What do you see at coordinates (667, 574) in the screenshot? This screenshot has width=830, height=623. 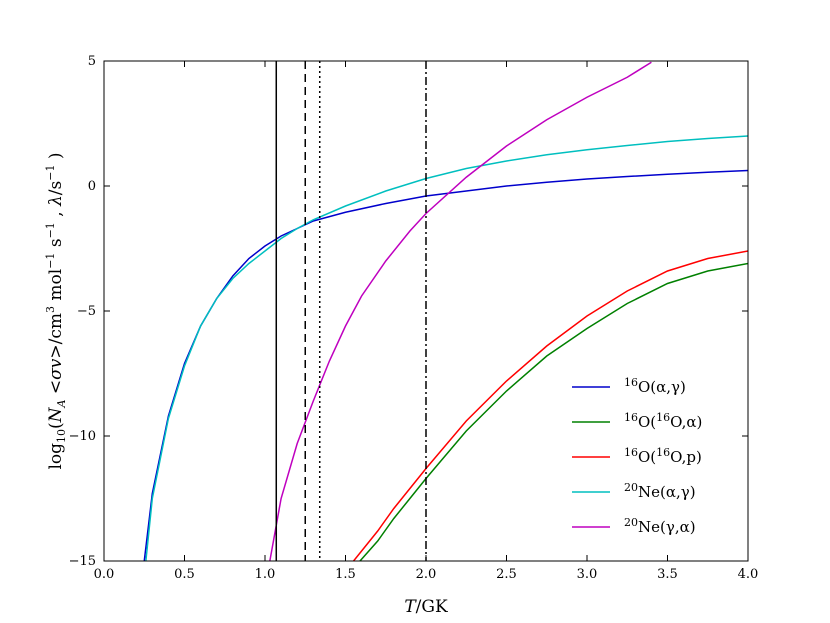 I see `x-tick-label: 3.5` at bounding box center [667, 574].